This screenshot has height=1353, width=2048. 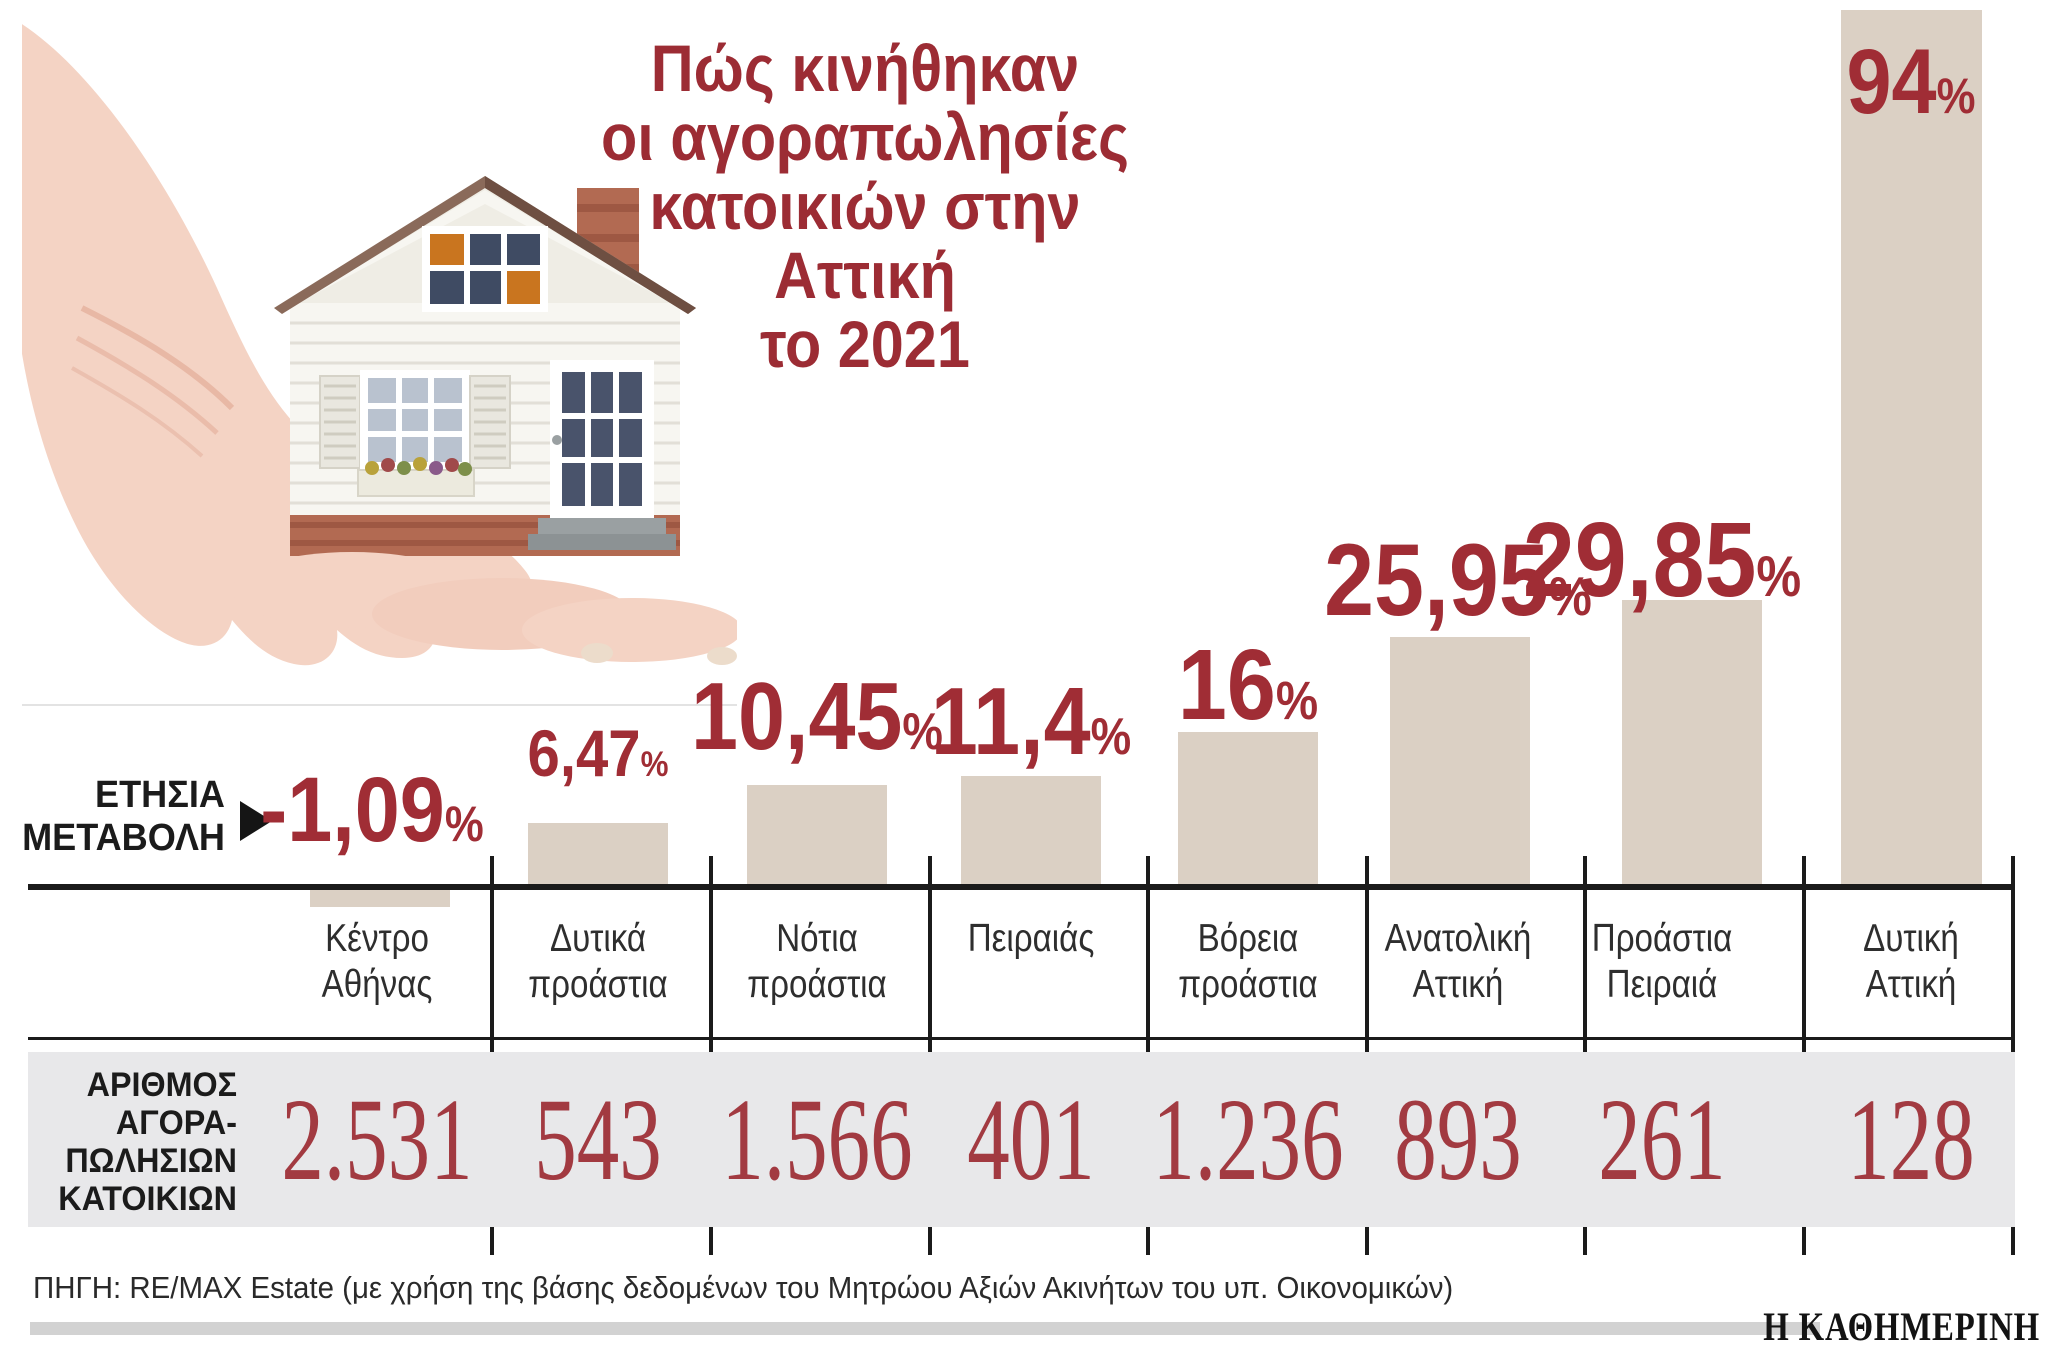 I want to click on bar-dytiki-attiki, so click(x=1911, y=447).